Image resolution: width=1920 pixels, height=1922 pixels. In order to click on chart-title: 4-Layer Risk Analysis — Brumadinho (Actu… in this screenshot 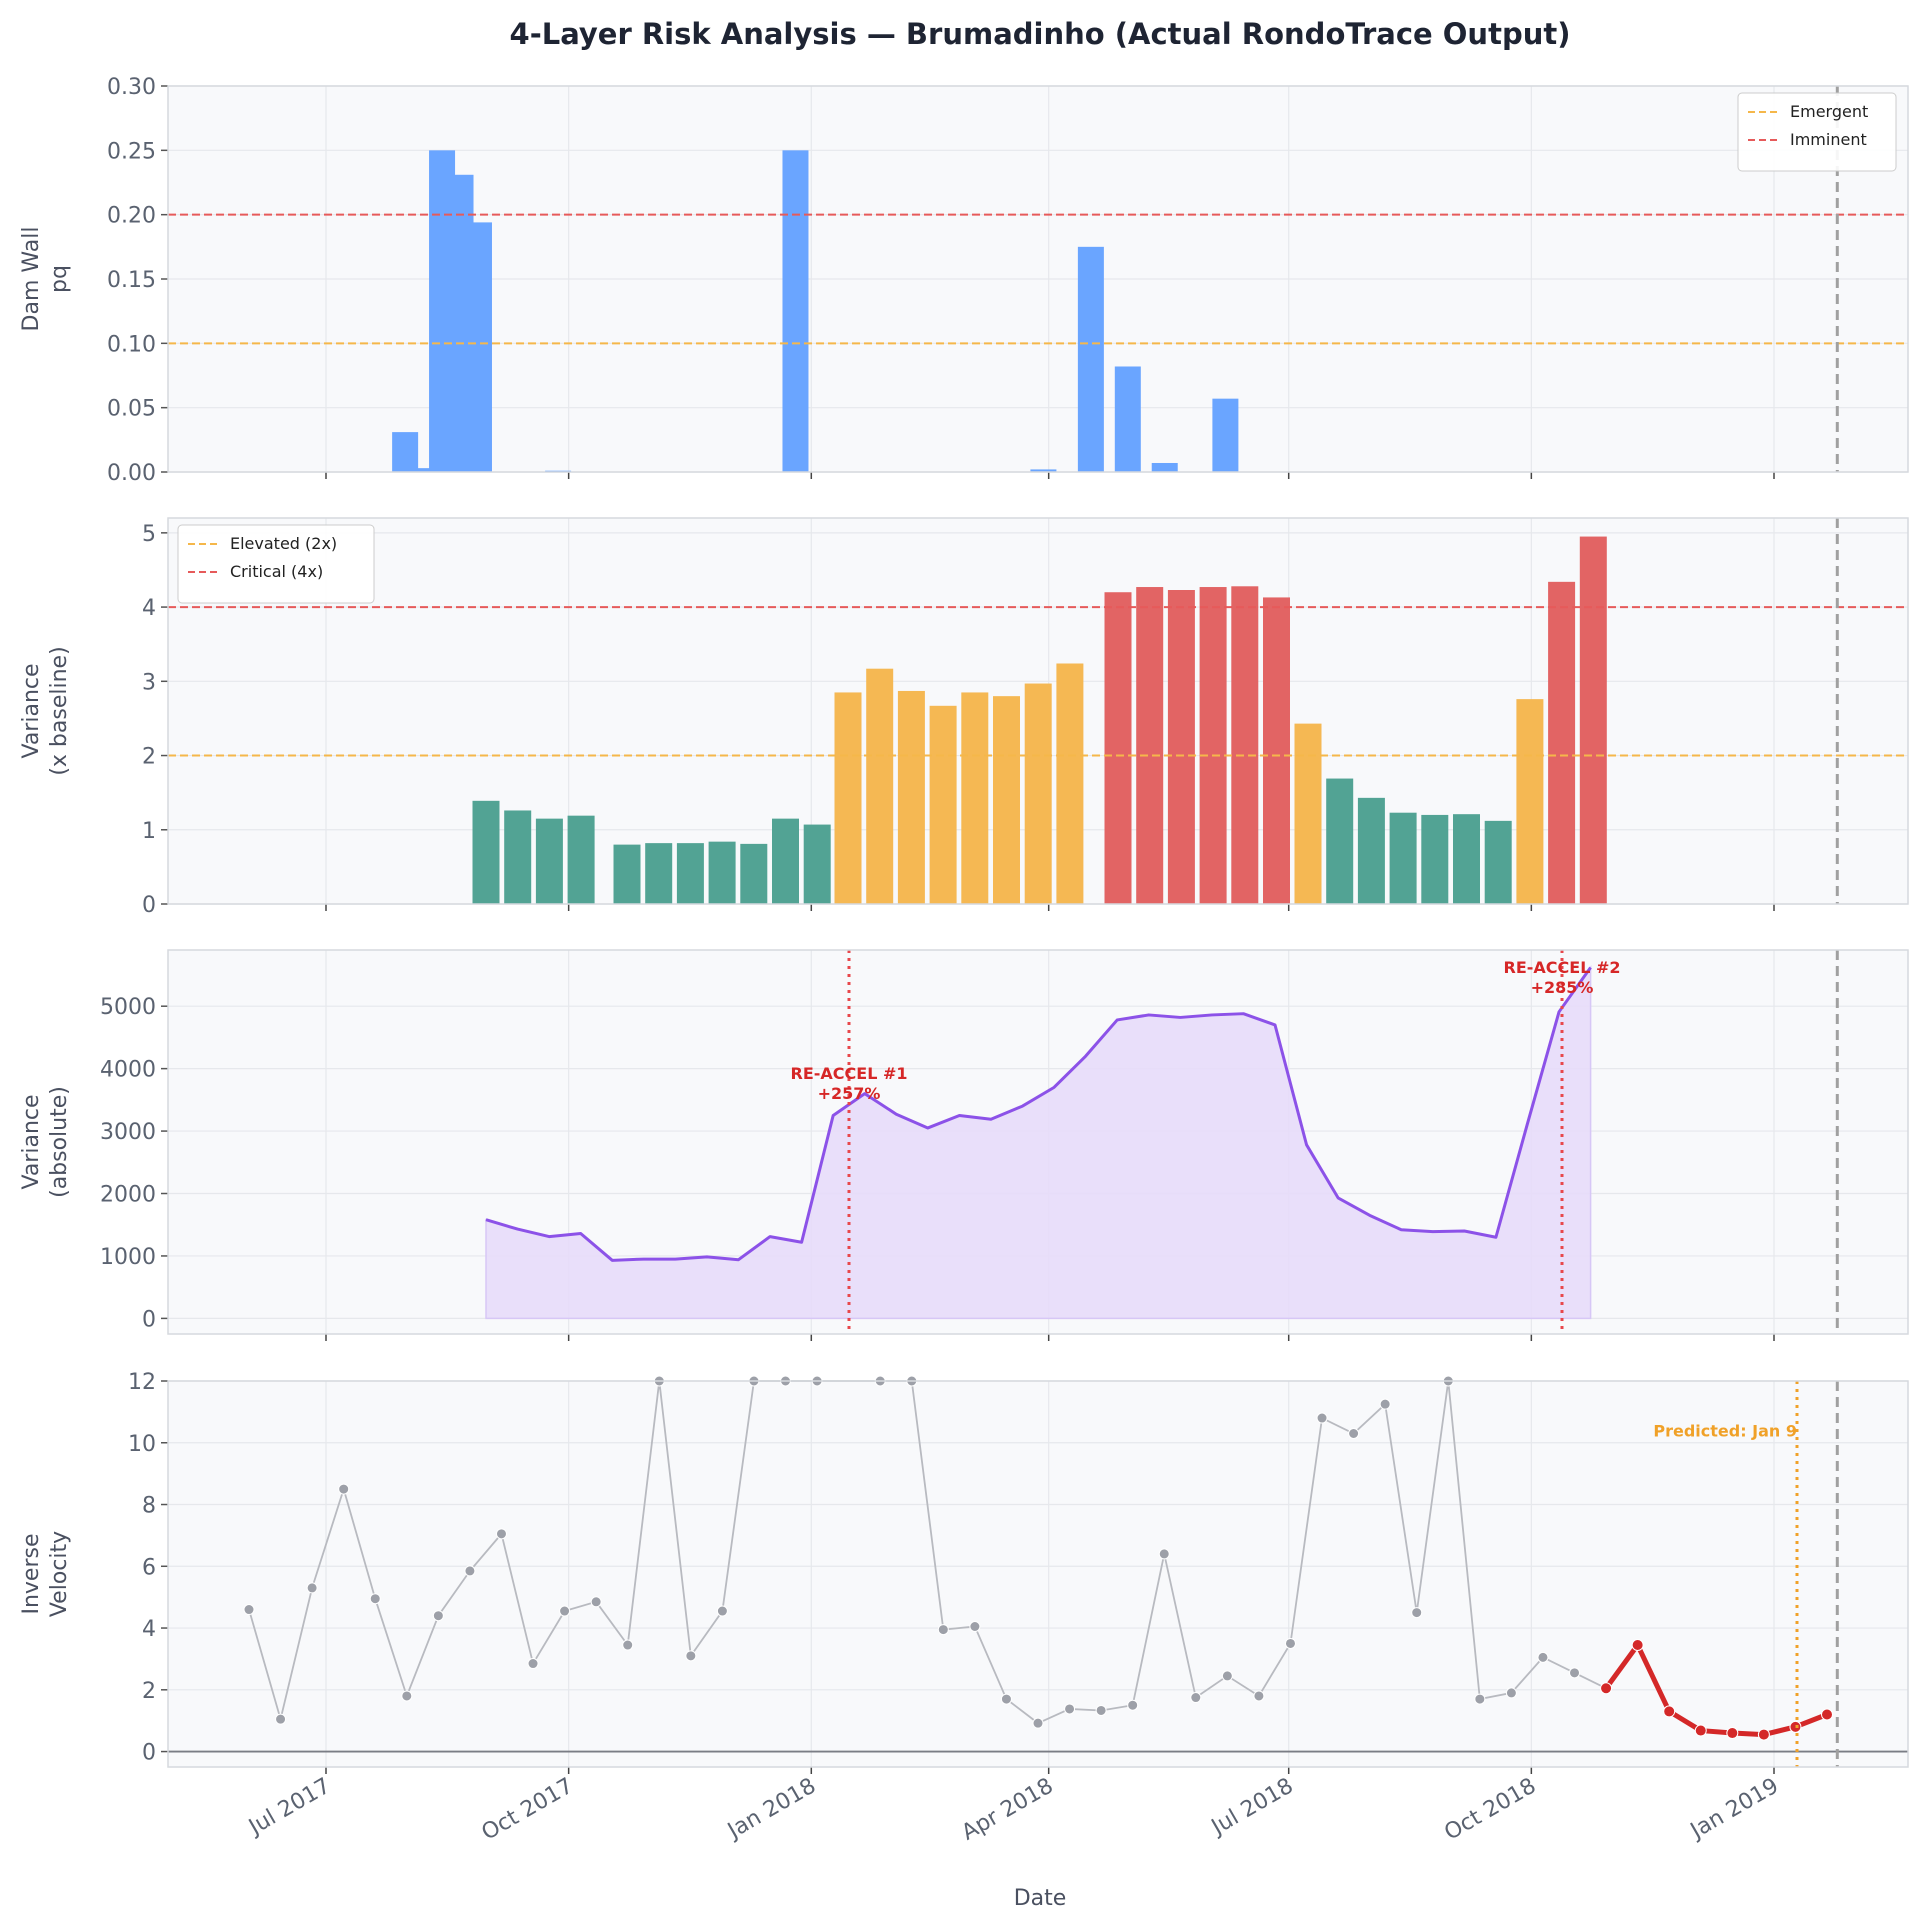, I will do `click(1040, 34)`.